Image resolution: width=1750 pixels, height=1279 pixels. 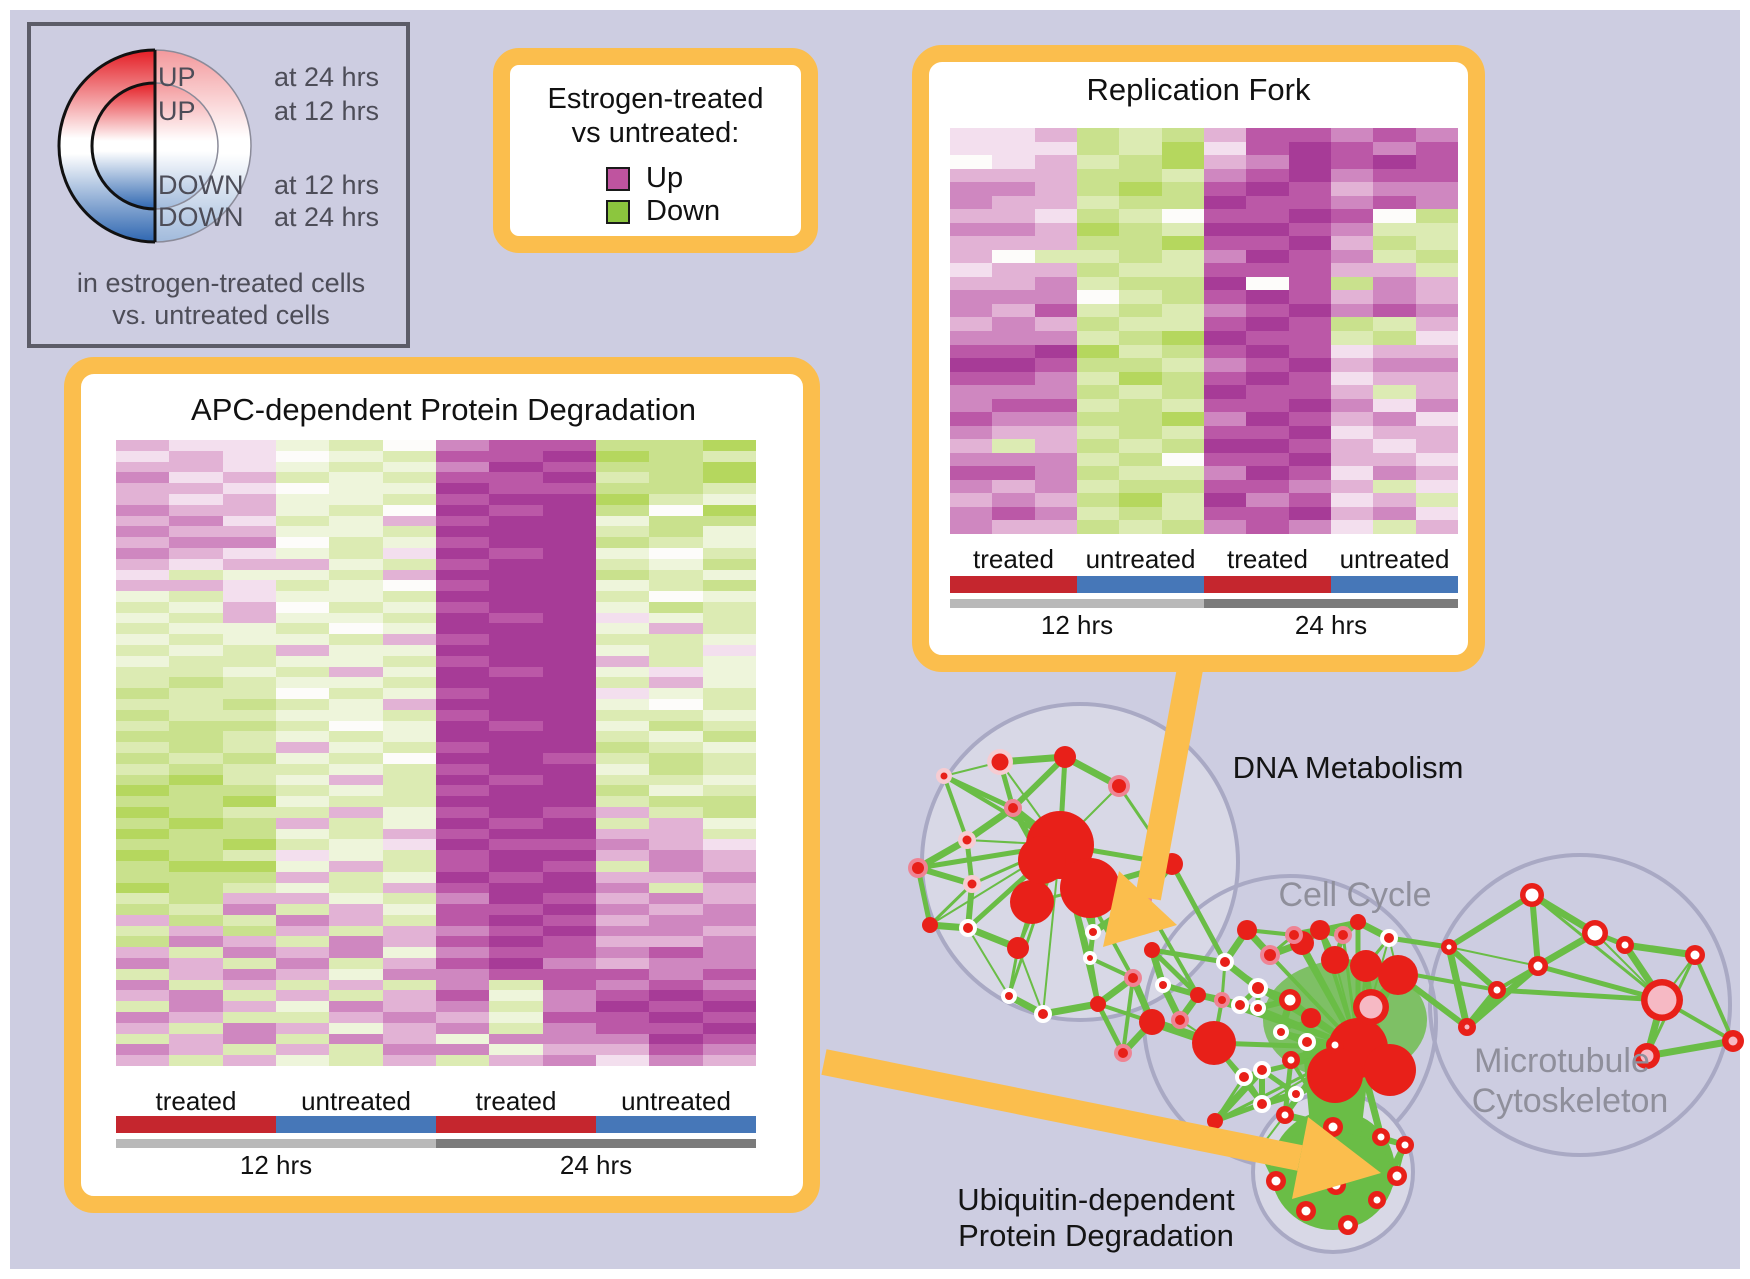 What do you see at coordinates (596, 1165) in the screenshot?
I see `apc-time-label-24: 24 hrs` at bounding box center [596, 1165].